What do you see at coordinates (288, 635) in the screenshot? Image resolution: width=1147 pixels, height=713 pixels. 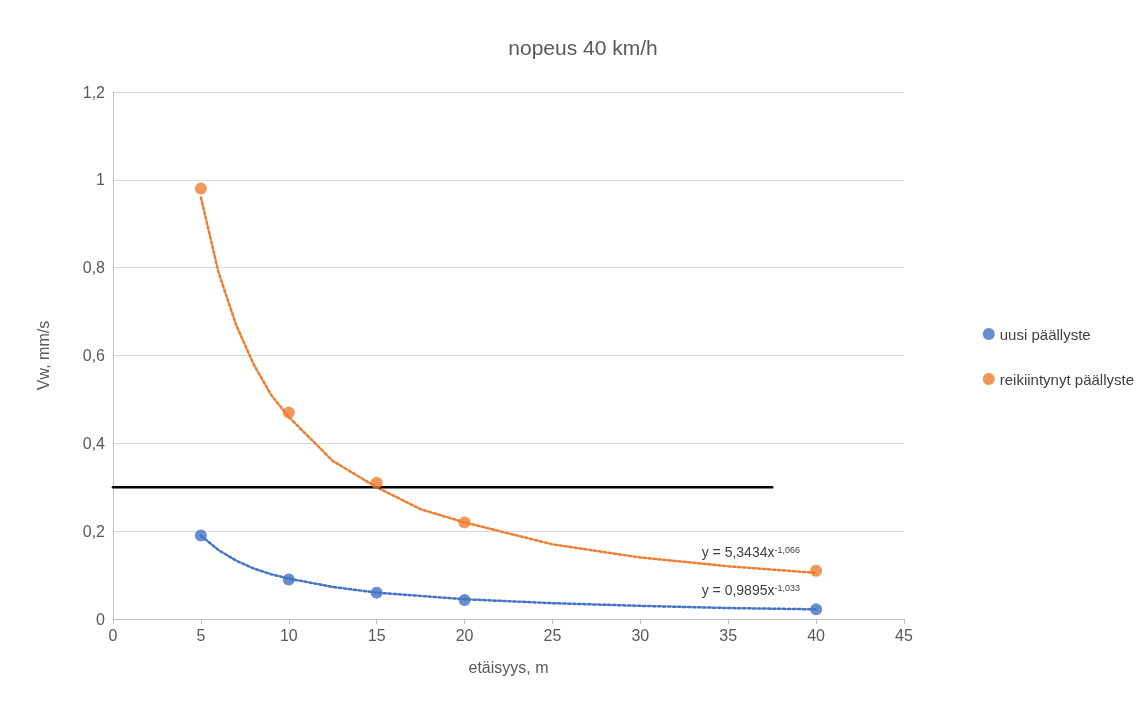 I see `x-tick-label: 10` at bounding box center [288, 635].